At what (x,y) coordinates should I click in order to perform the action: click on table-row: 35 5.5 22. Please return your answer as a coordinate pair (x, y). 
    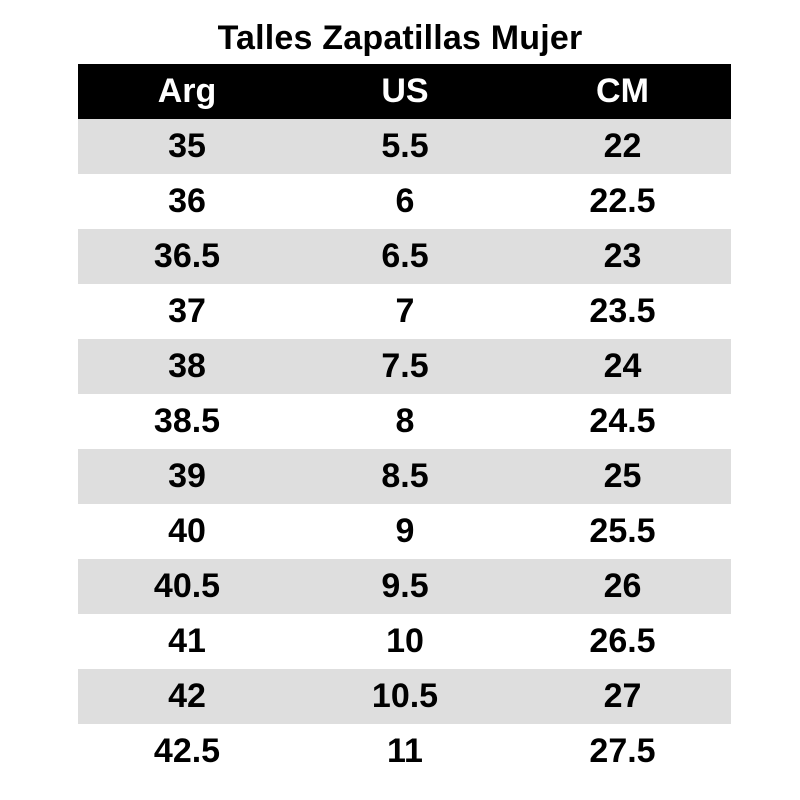
    Looking at the image, I should click on (404, 146).